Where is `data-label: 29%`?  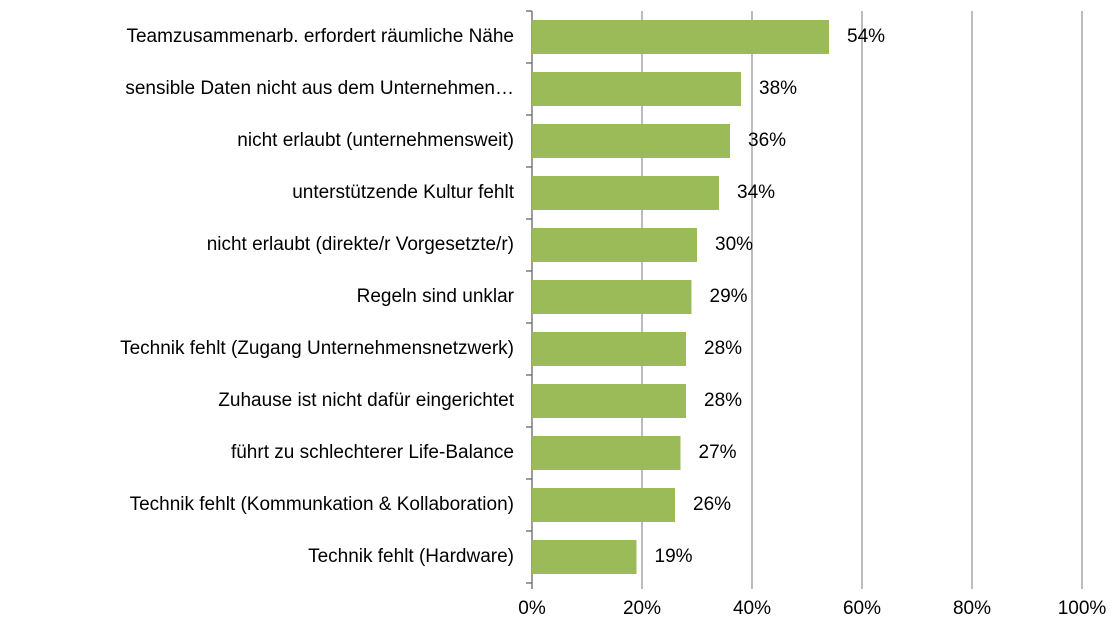 data-label: 29% is located at coordinates (729, 296).